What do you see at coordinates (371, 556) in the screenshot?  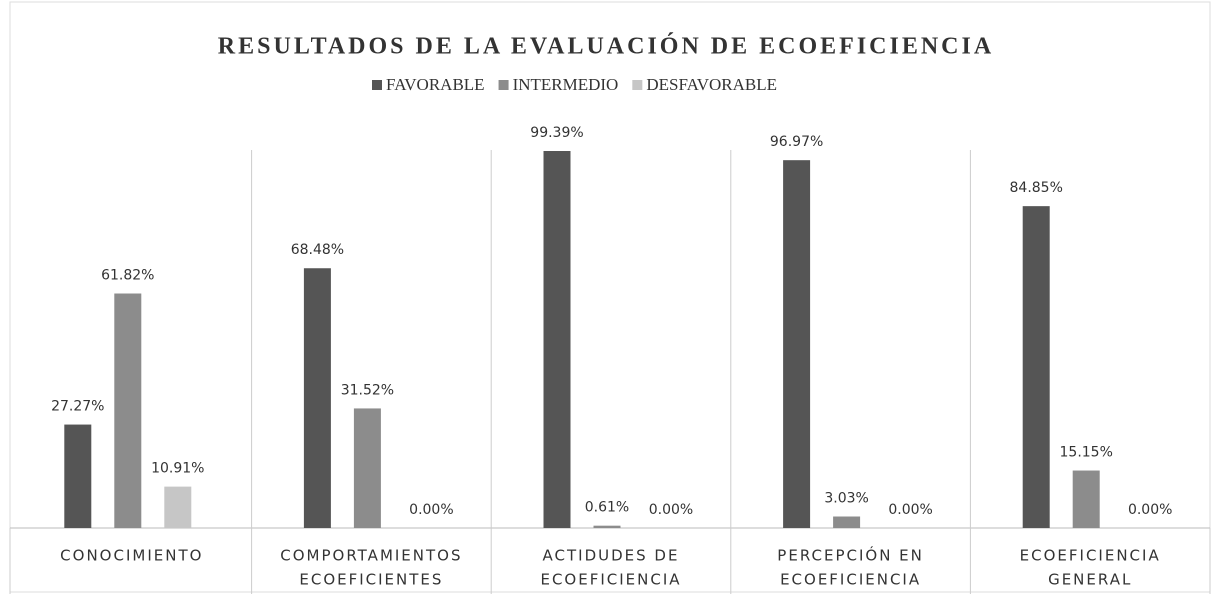 I see `x-tick-label: COMPORTAMIENTOS` at bounding box center [371, 556].